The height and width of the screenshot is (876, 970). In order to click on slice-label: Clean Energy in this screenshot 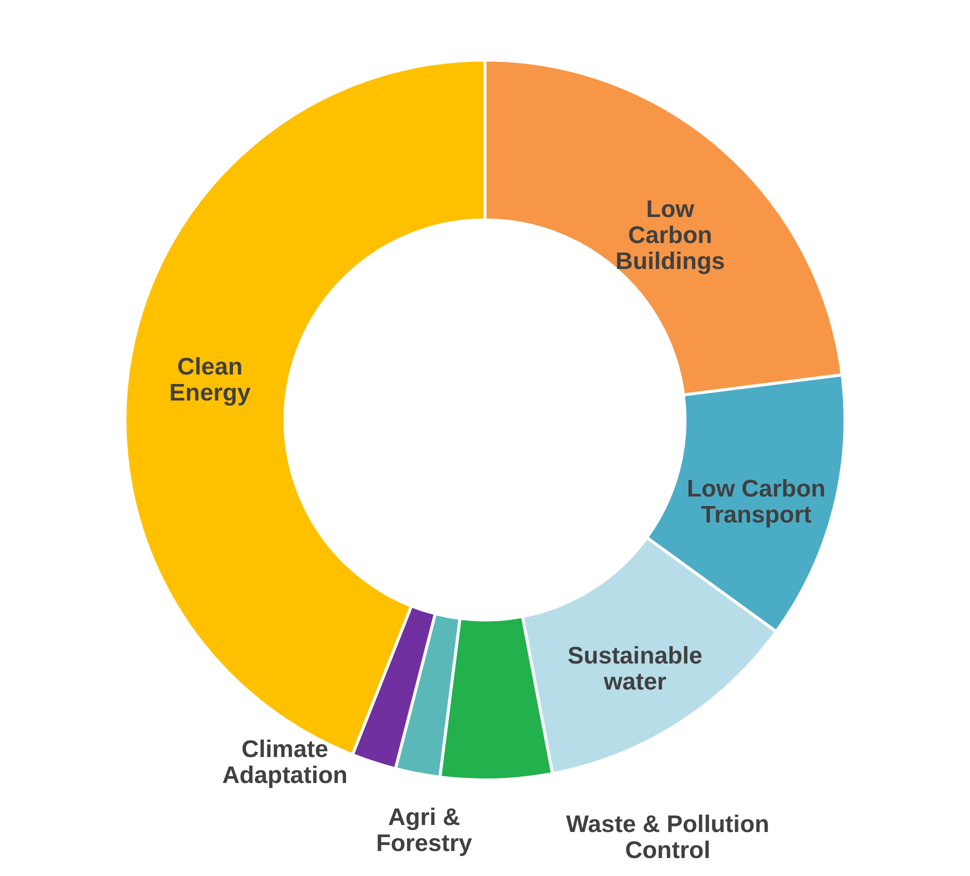, I will do `click(210, 380)`.